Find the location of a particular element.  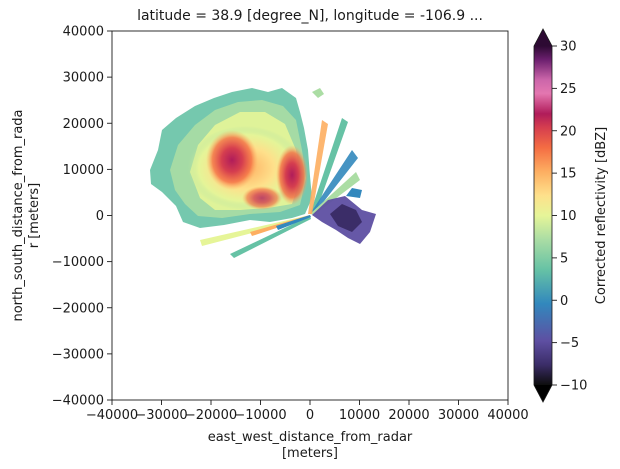

x-axis-label-line-1: east_west_distance_from_radar is located at coordinates (310, 437).